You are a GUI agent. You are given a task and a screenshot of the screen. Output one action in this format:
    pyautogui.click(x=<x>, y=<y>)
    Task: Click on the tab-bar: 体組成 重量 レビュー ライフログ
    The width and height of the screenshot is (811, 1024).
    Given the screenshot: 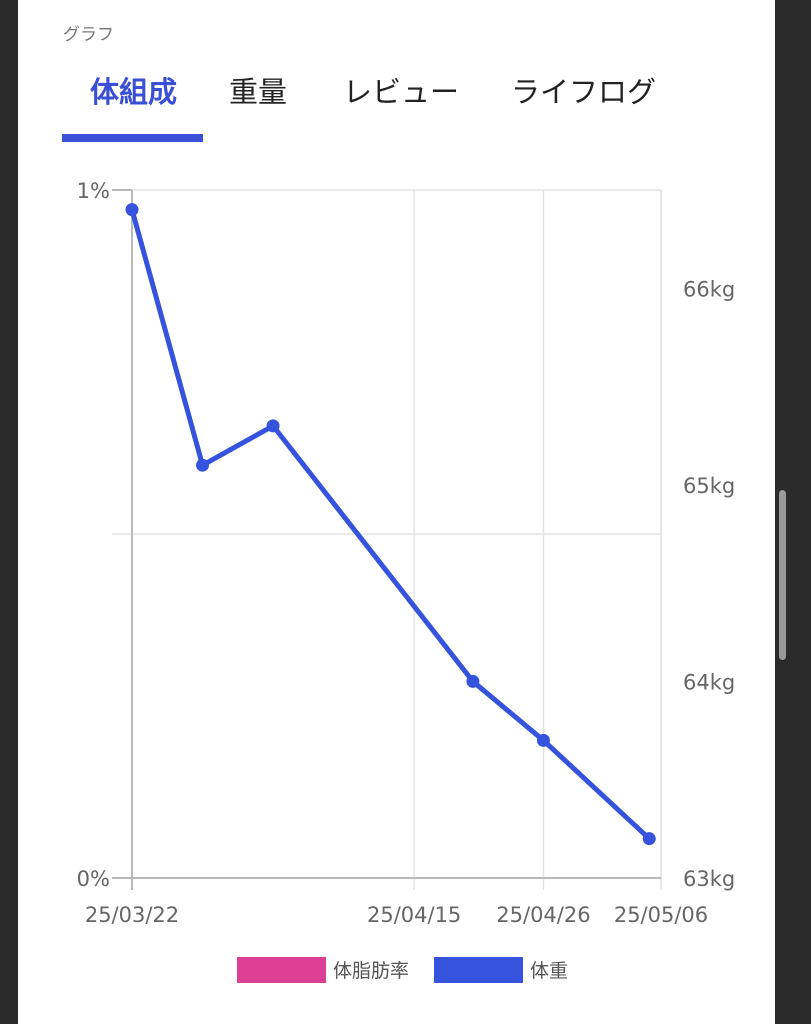 What is the action you would take?
    pyautogui.click(x=405, y=75)
    